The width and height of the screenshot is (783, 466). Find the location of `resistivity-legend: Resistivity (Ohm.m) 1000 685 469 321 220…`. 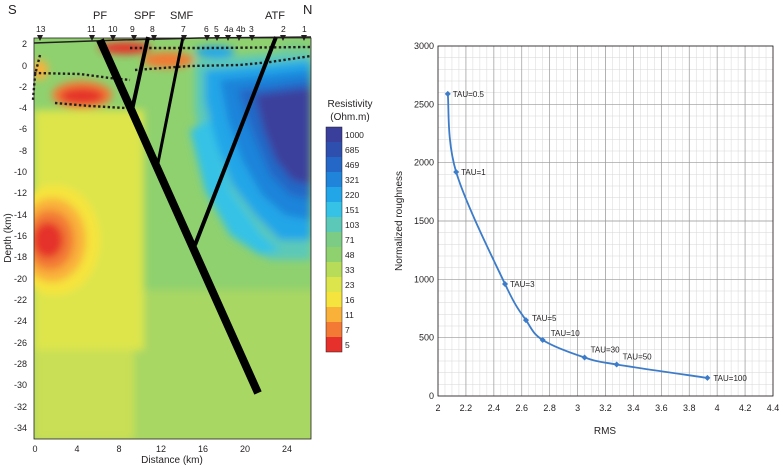

resistivity-legend: Resistivity (Ohm.m) 1000 685 469 321 220… is located at coordinates (349, 226).